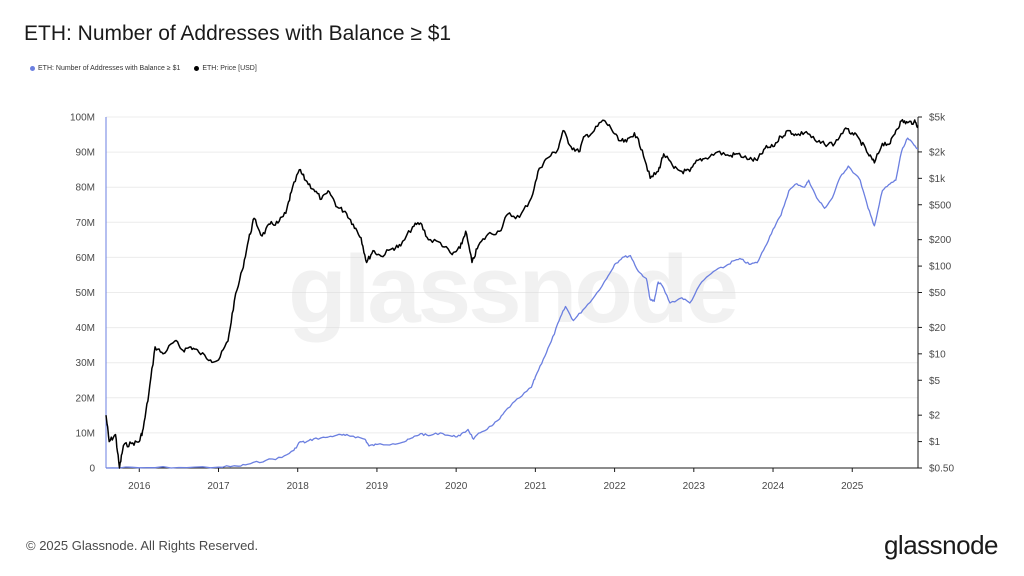 This screenshot has width=1024, height=576. What do you see at coordinates (85, 328) in the screenshot?
I see `y-left-tick-label: 40M` at bounding box center [85, 328].